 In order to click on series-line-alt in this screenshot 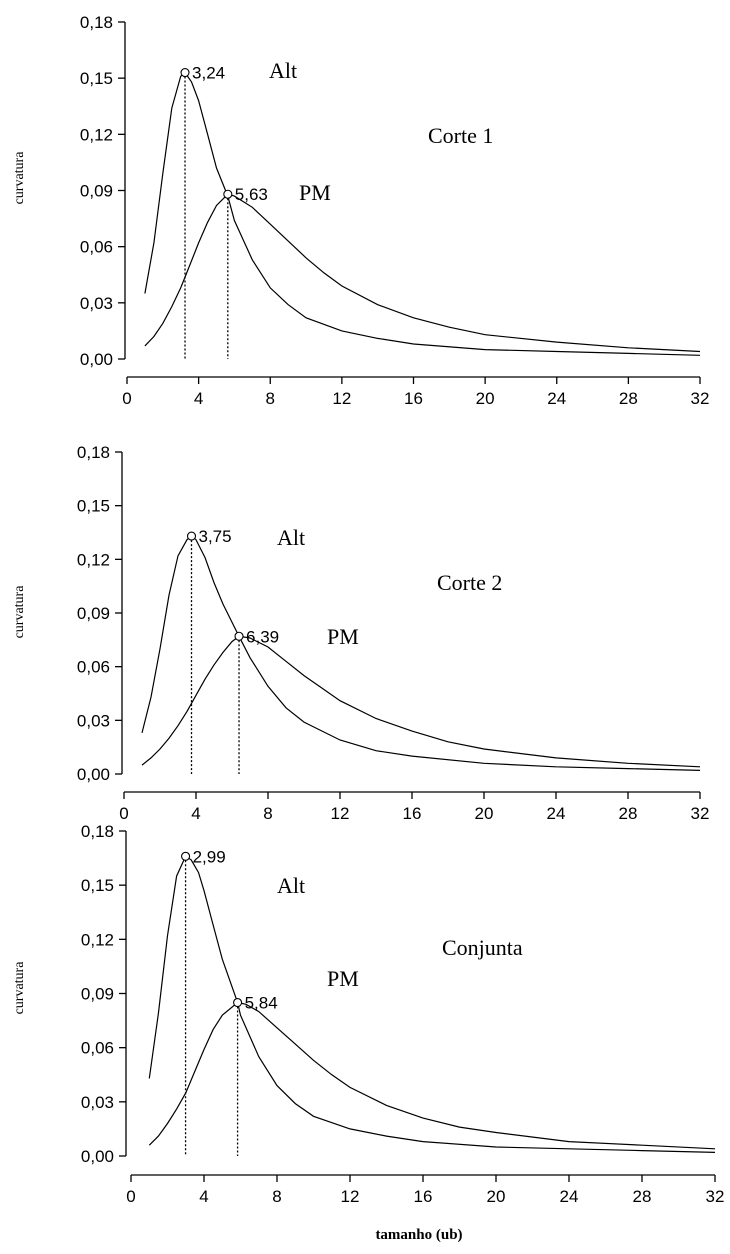, I will do `click(421, 653)`.